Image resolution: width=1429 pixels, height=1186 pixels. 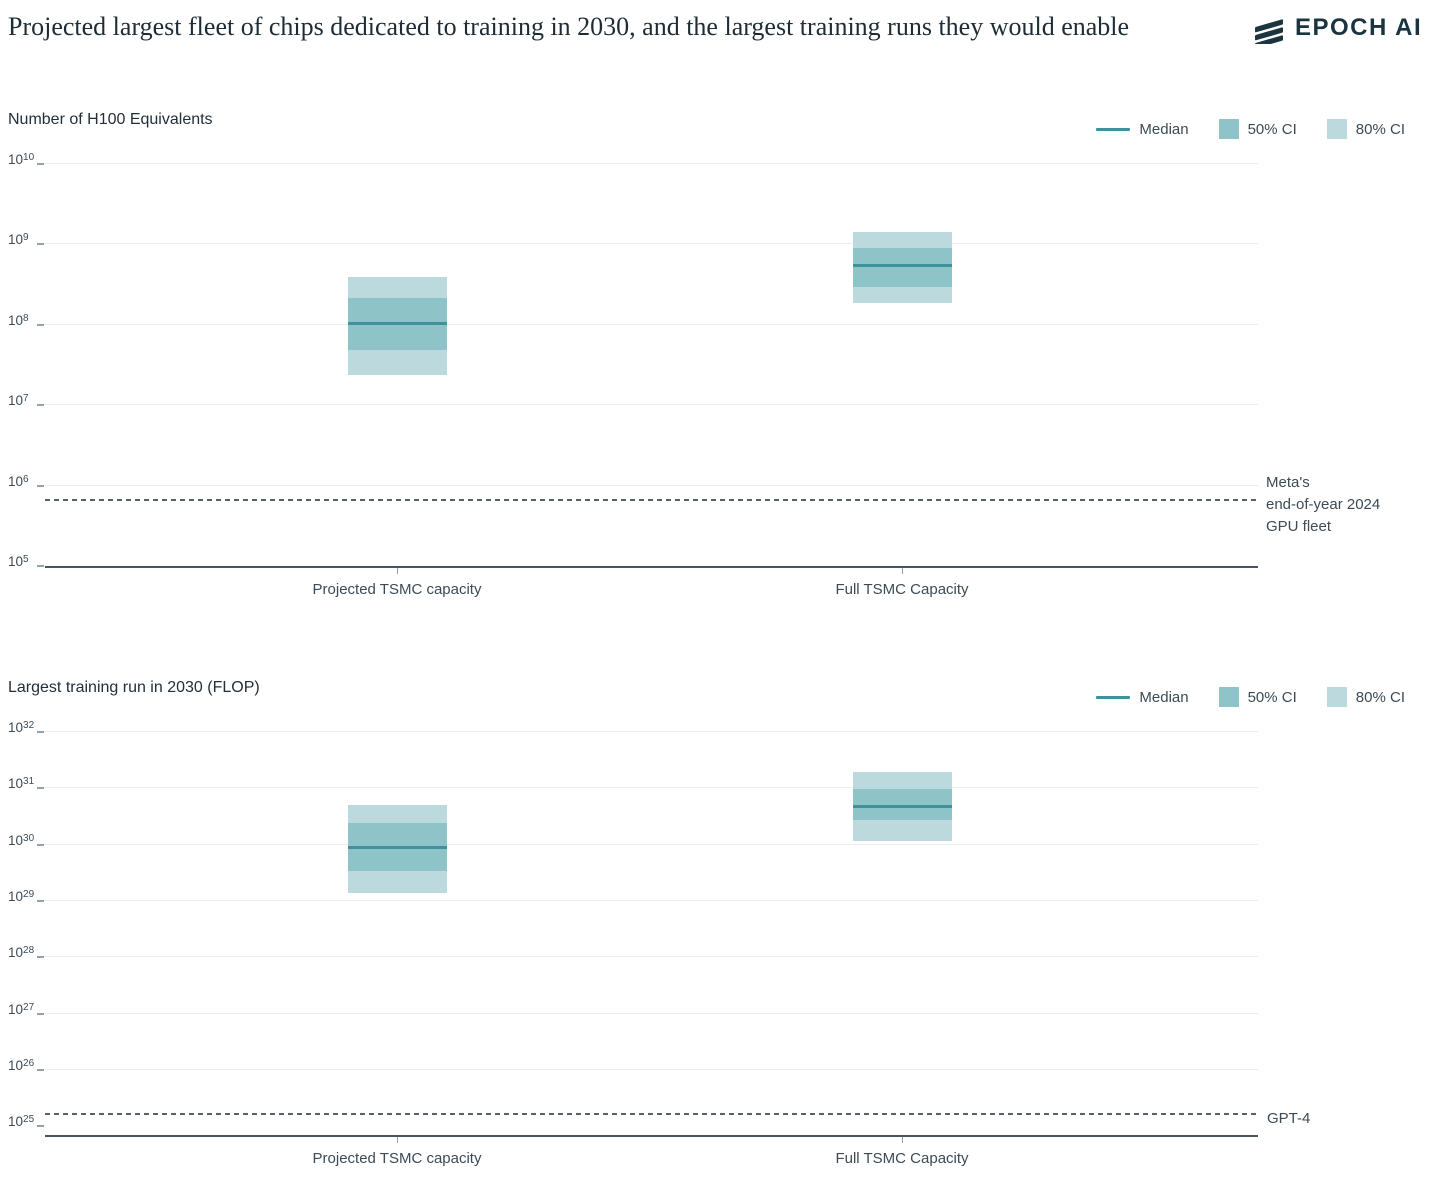 What do you see at coordinates (1323, 504) in the screenshot?
I see `reference-label: Meta's end-of-year 2024 GPU fleet` at bounding box center [1323, 504].